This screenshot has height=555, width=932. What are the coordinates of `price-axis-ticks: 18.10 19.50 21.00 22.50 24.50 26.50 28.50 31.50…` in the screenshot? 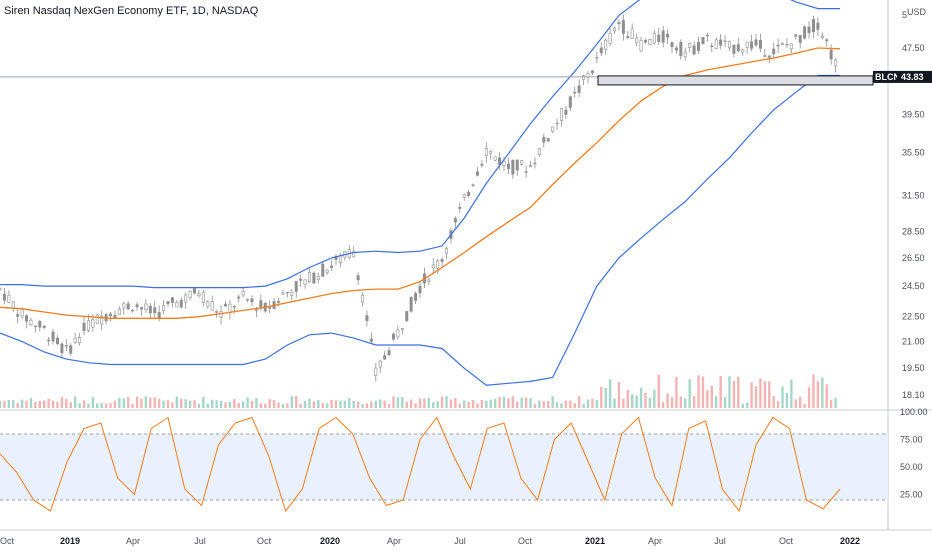 It's located at (913, 205).